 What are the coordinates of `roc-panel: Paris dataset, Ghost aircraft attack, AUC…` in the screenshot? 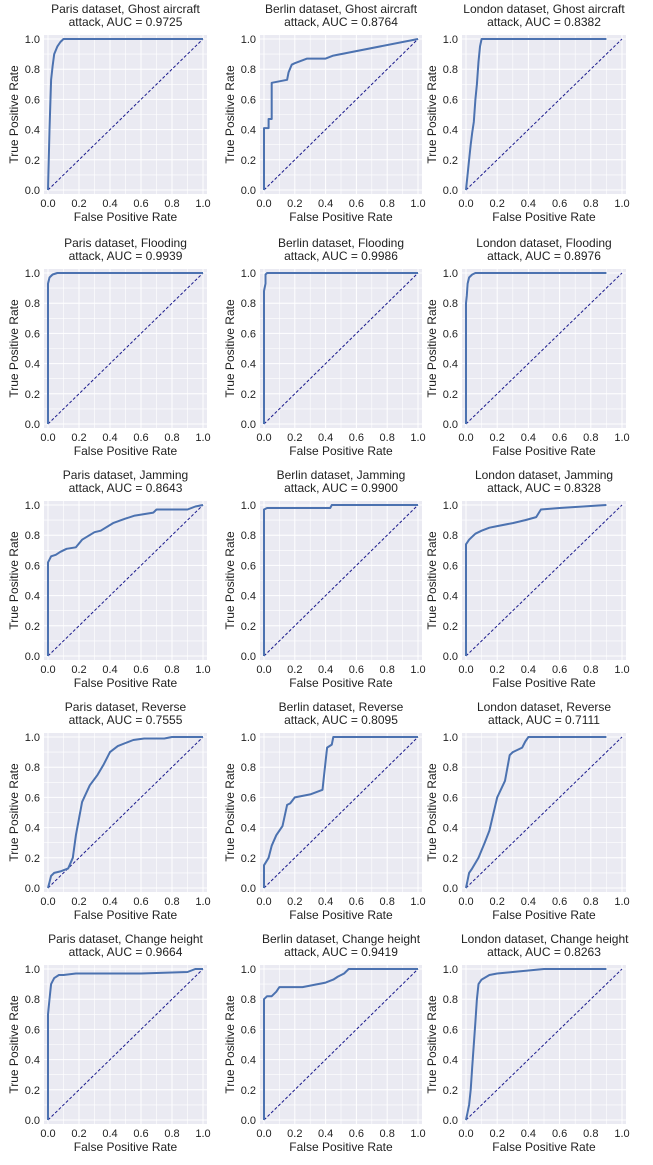 It's located at (112, 119).